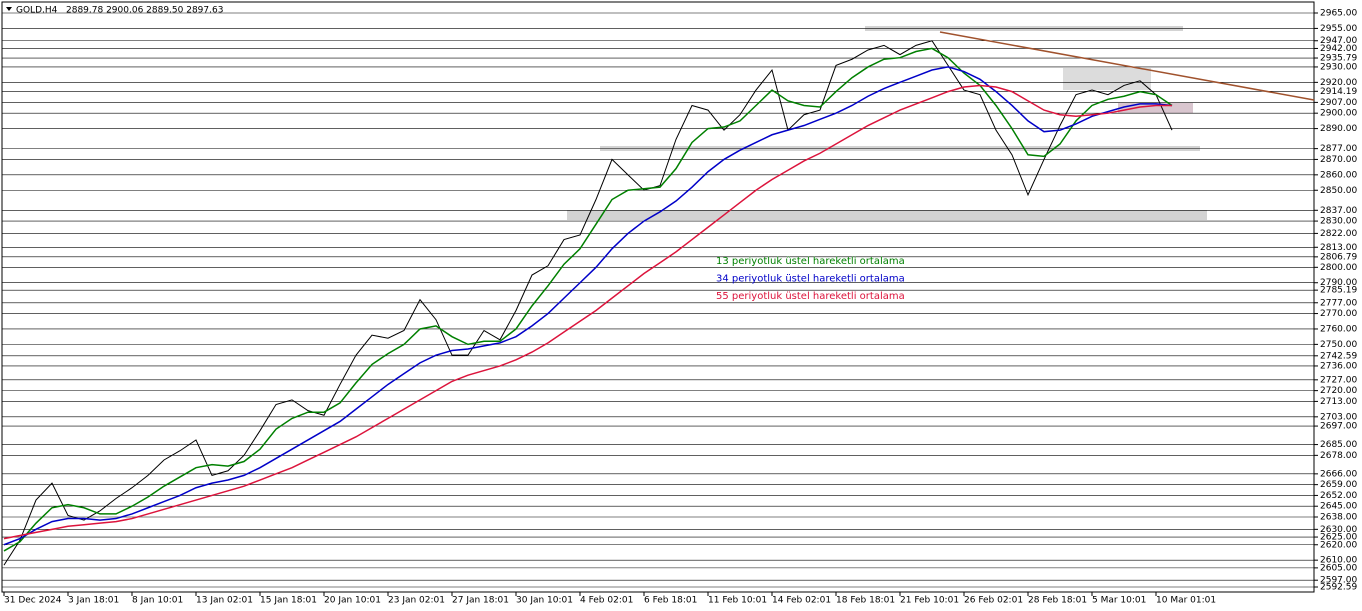  What do you see at coordinates (1338, 83) in the screenshot?
I see `y-tick-label: 2920.00` at bounding box center [1338, 83].